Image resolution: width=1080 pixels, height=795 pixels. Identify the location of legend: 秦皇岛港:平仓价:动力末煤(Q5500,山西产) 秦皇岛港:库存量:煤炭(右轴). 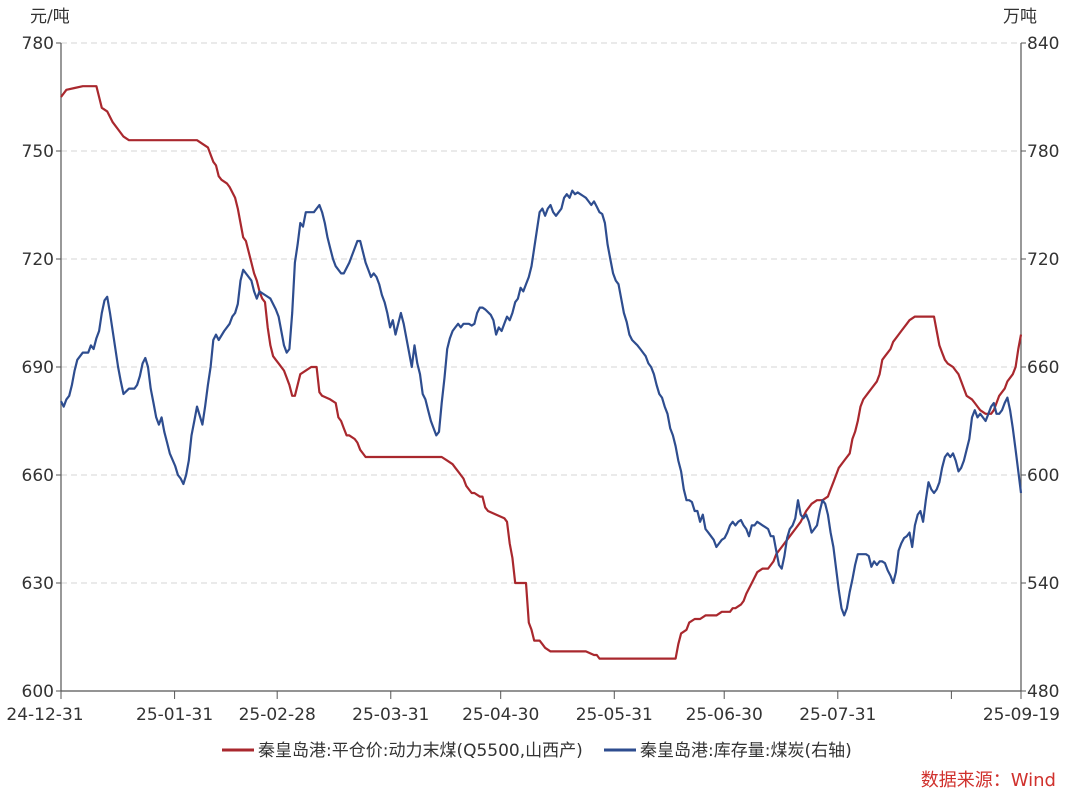
(537, 751).